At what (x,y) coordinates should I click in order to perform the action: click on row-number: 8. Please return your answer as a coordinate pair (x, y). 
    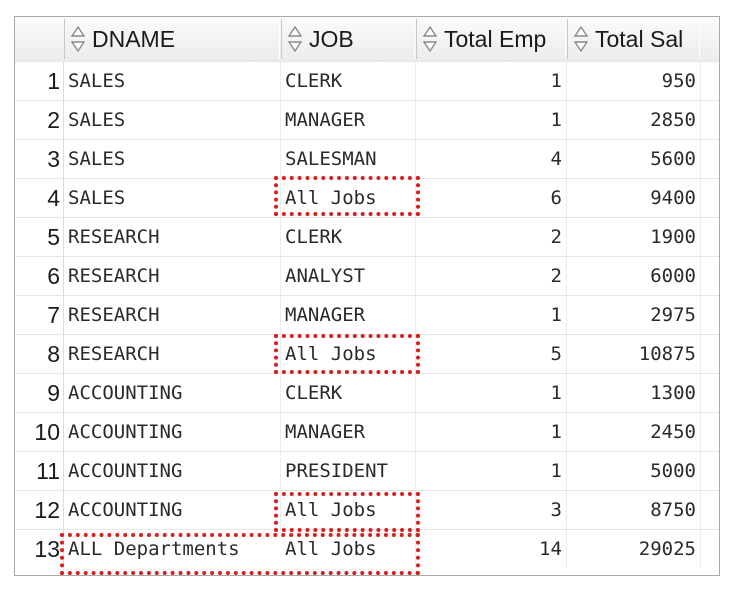
    Looking at the image, I should click on (39, 354).